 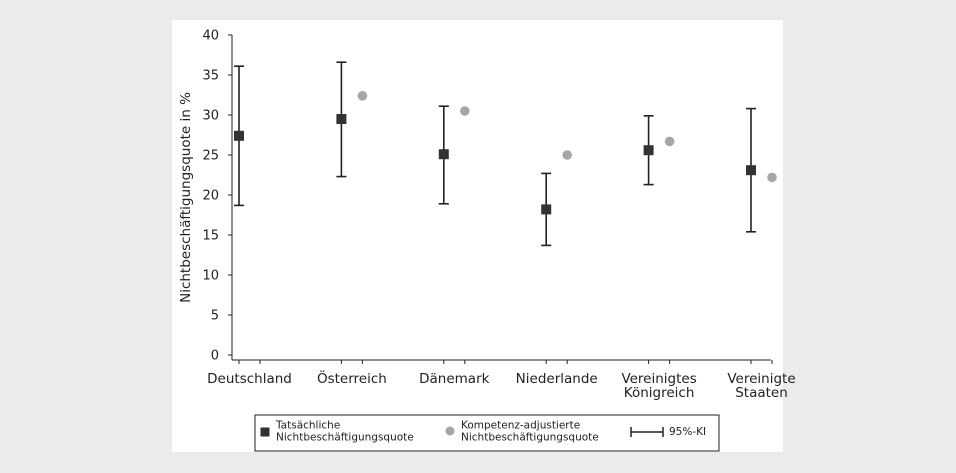 I want to click on y-tick-label: 30, so click(x=210, y=116).